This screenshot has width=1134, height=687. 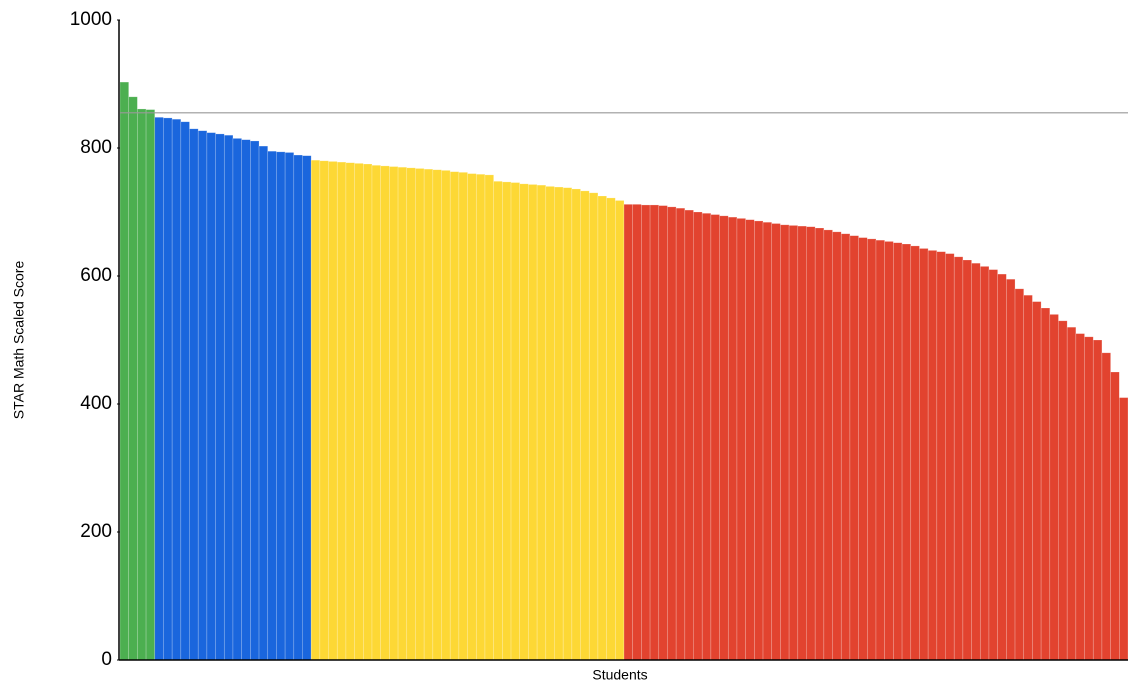 What do you see at coordinates (91, 19) in the screenshot?
I see `y-tick-label: 1000` at bounding box center [91, 19].